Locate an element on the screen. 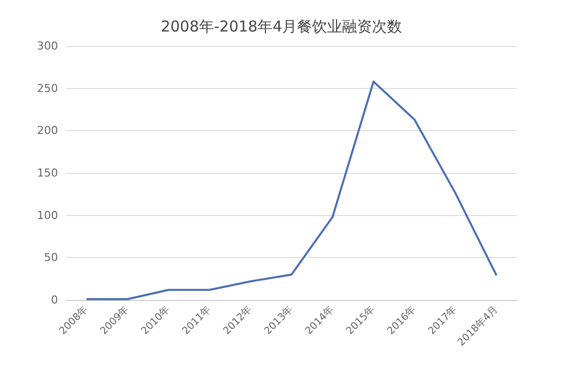 This screenshot has height=370, width=563. y-tick-label: 100 is located at coordinates (47, 215).